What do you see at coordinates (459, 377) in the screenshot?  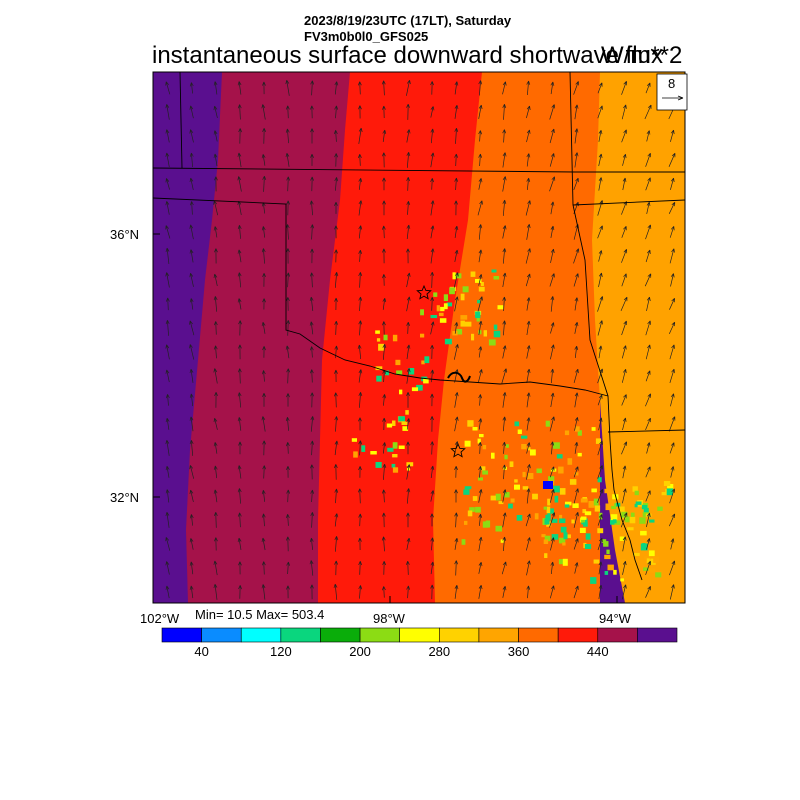 I see `red-river` at bounding box center [459, 377].